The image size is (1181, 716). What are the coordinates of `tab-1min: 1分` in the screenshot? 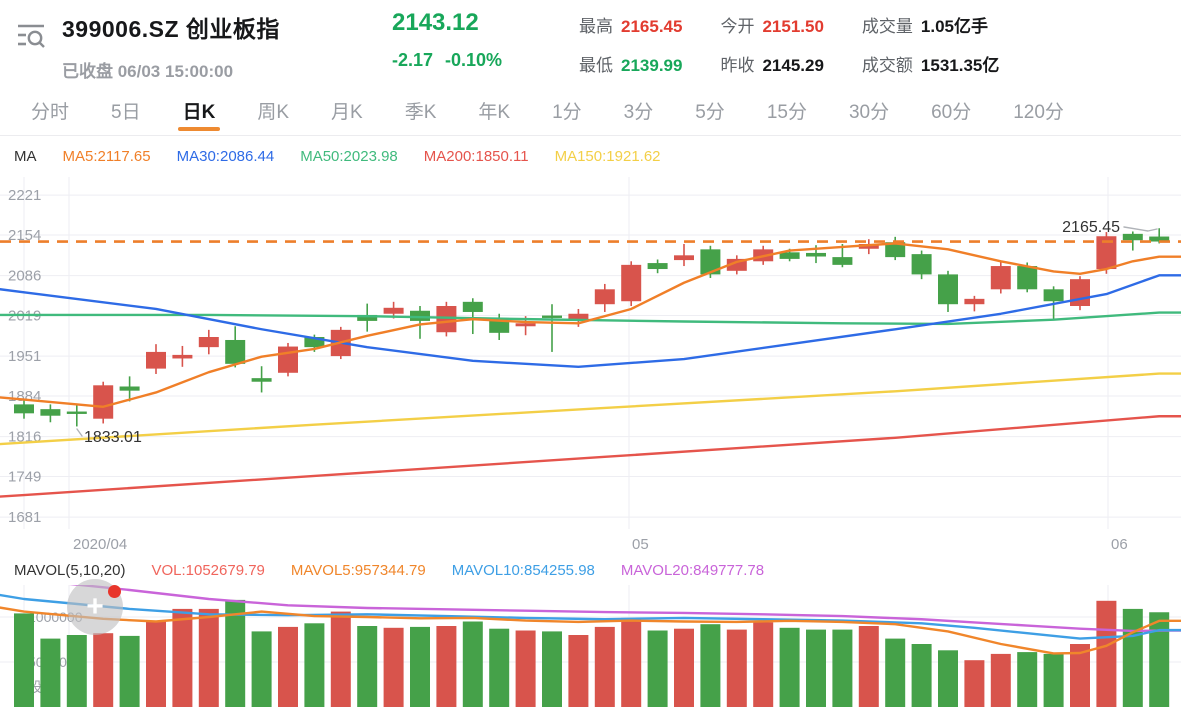 It's located at (567, 112).